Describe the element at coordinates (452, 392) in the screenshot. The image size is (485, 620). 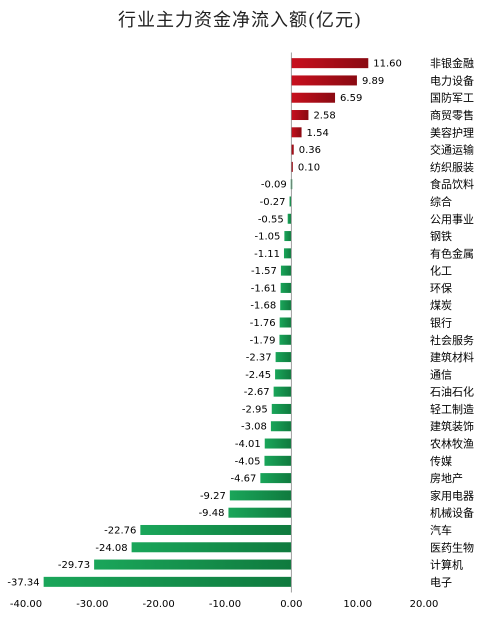
I see `category-label: 石油石化` at that location.